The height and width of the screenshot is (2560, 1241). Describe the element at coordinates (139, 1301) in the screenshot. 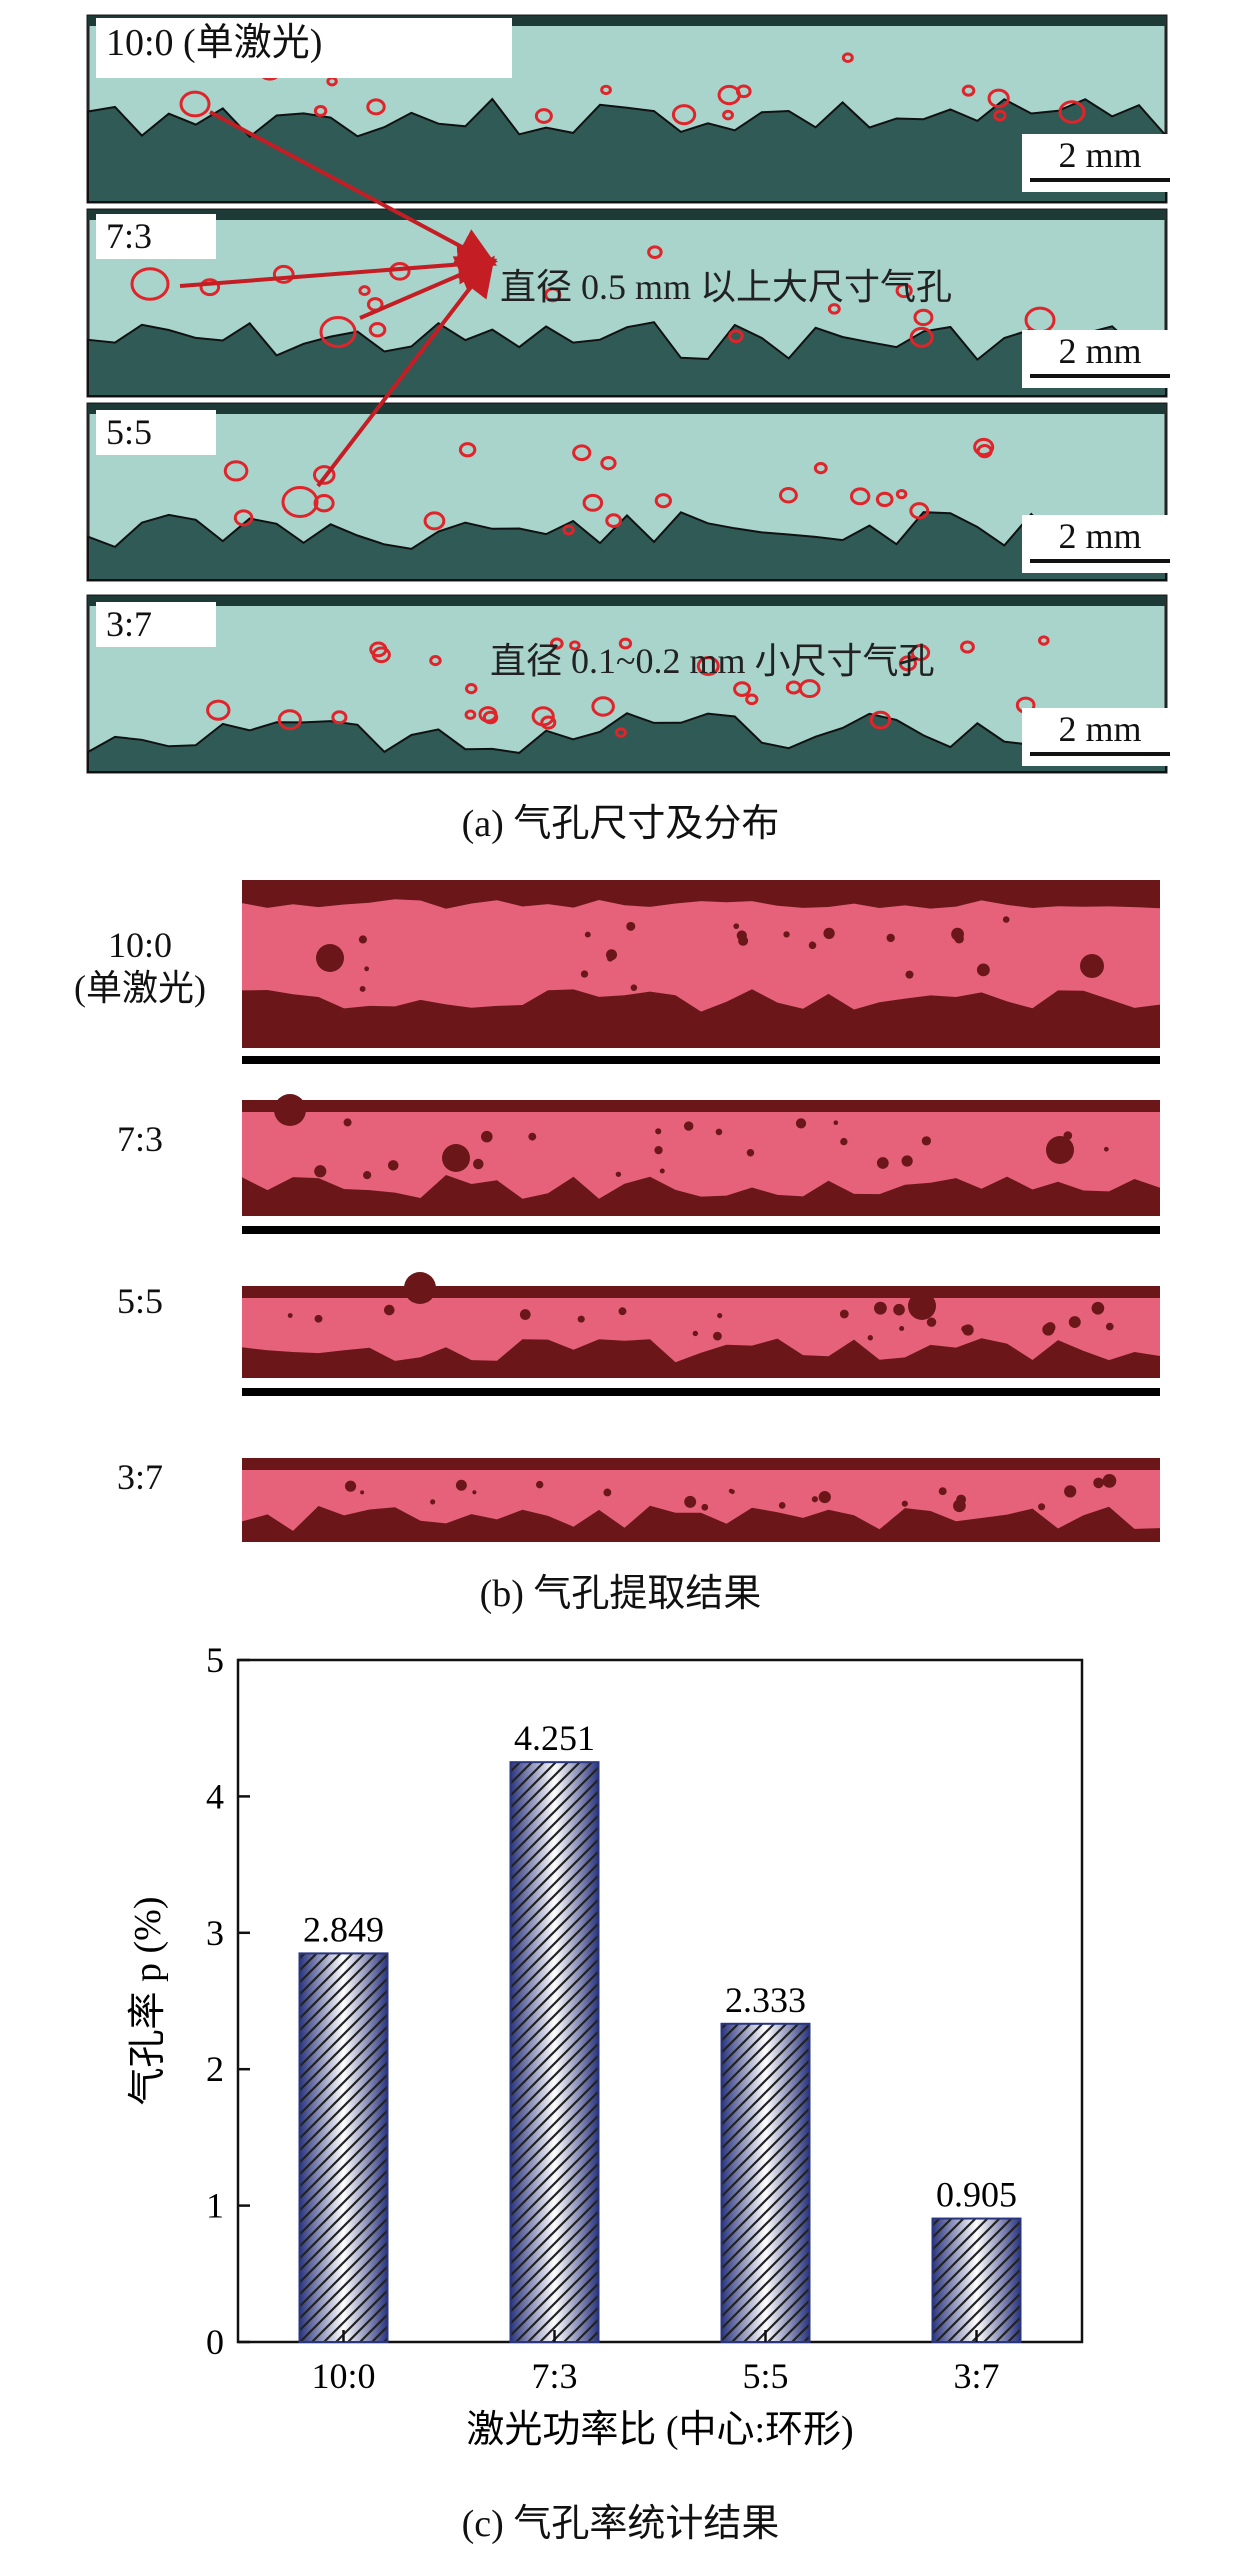

I see `ratio-label-5-5: 5:5` at that location.